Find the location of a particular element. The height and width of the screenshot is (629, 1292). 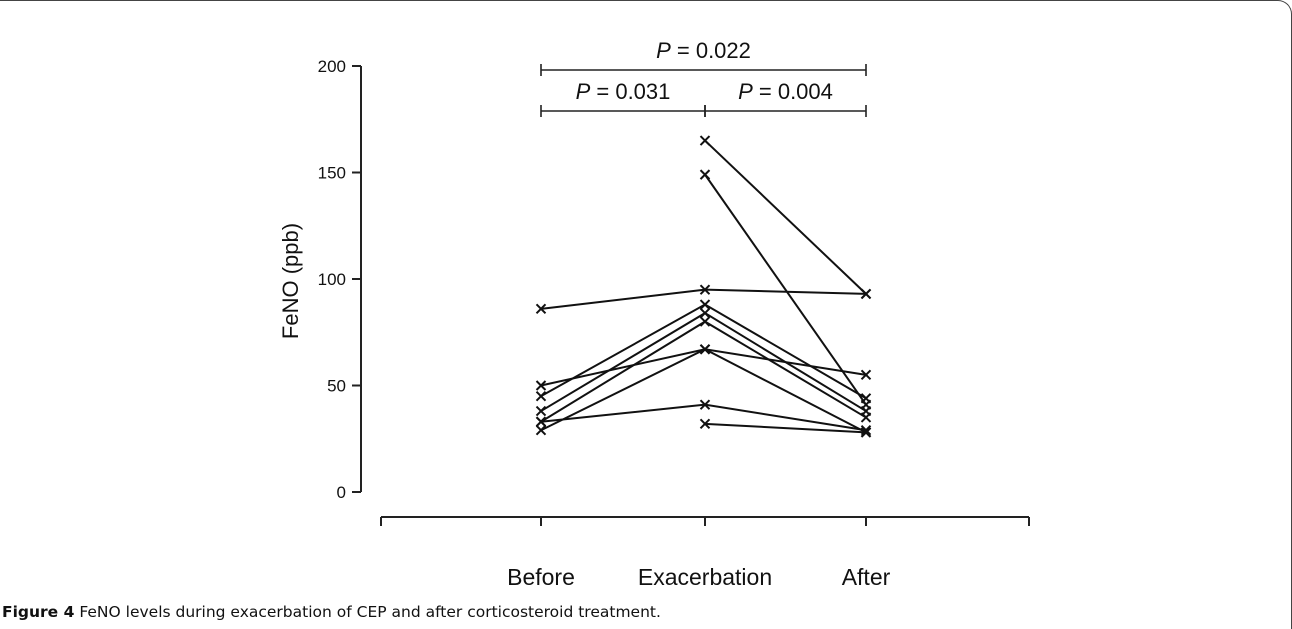

x-category-label: Exacerbation is located at coordinates (705, 577).